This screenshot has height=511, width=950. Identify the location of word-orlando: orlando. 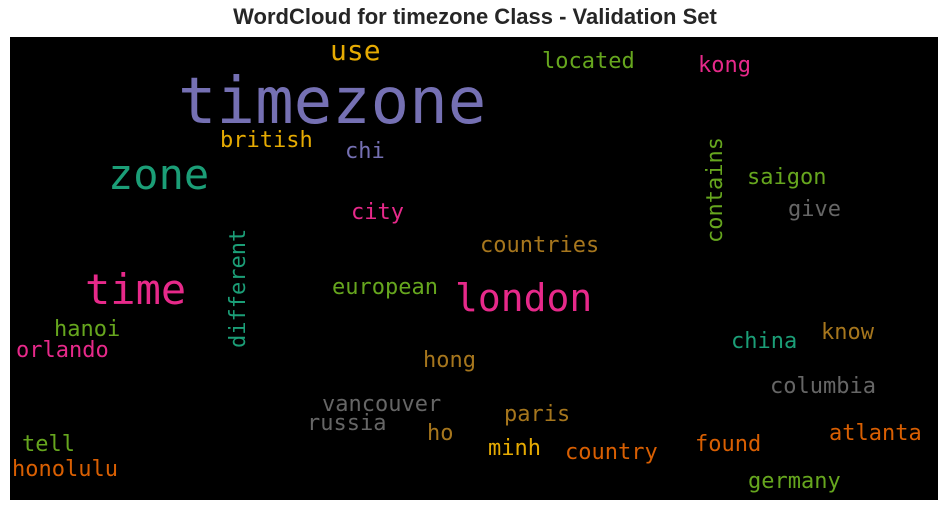
(62, 350).